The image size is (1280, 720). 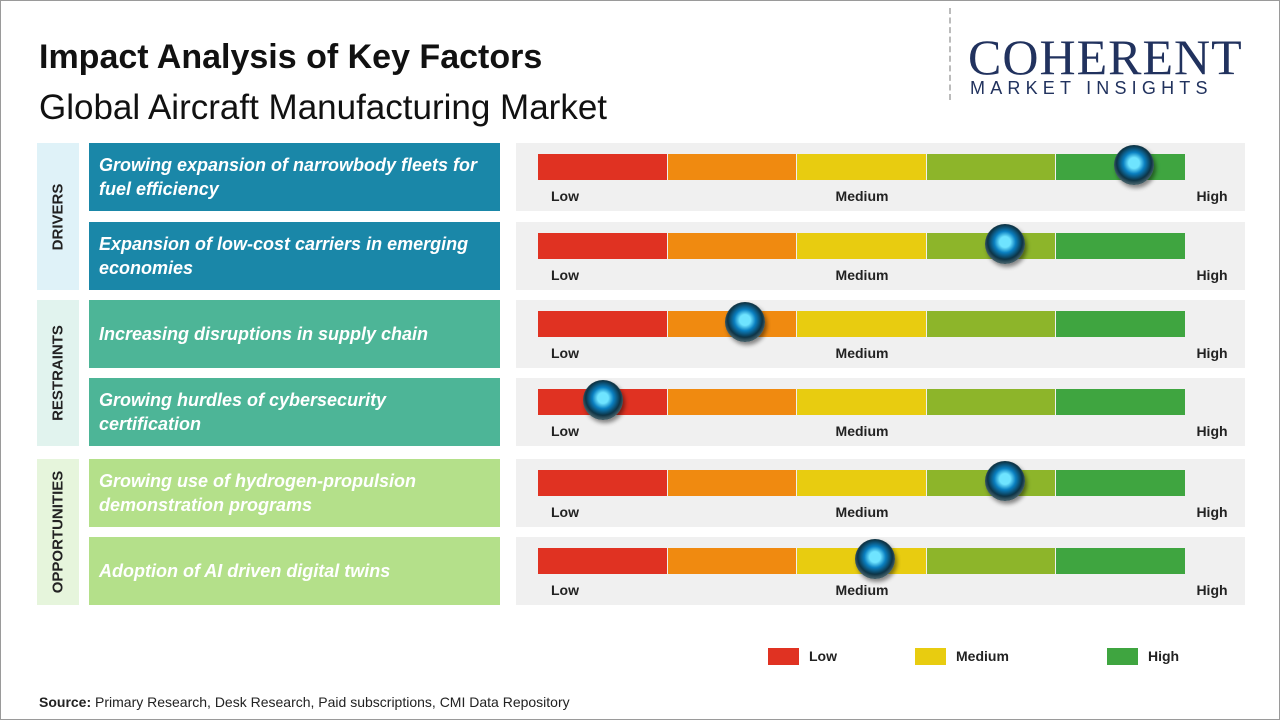 I want to click on group-label: DRIVERS, so click(x=58, y=216).